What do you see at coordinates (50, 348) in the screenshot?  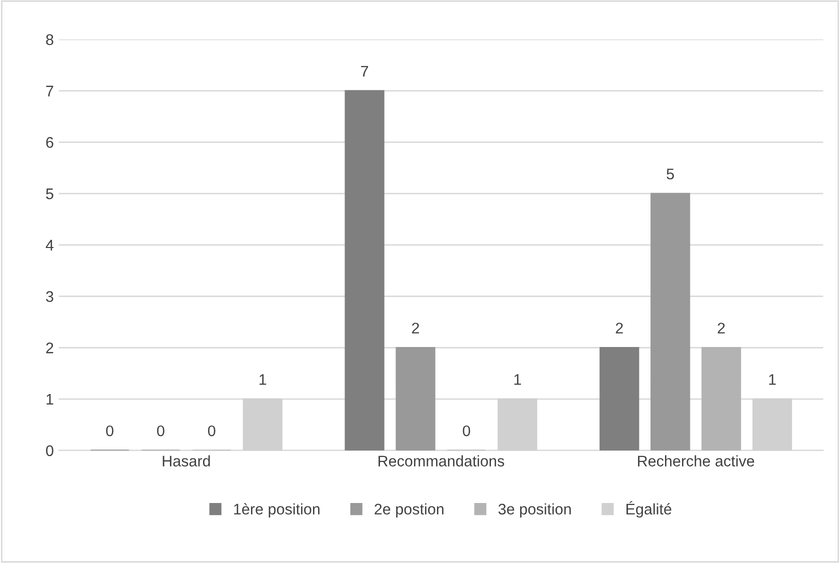 I see `y-tick-label: 2` at bounding box center [50, 348].